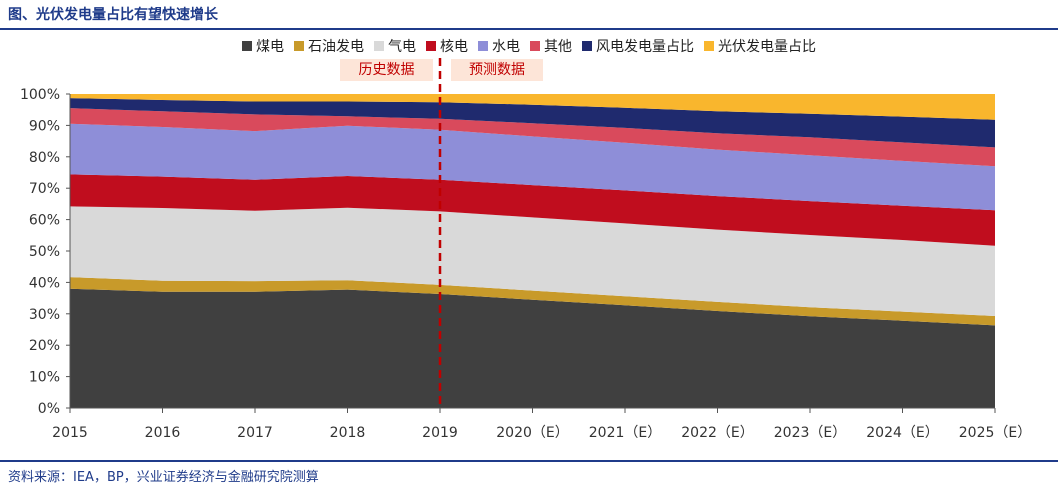 This screenshot has height=492, width=1058. I want to click on legend-label: 水电, so click(506, 47).